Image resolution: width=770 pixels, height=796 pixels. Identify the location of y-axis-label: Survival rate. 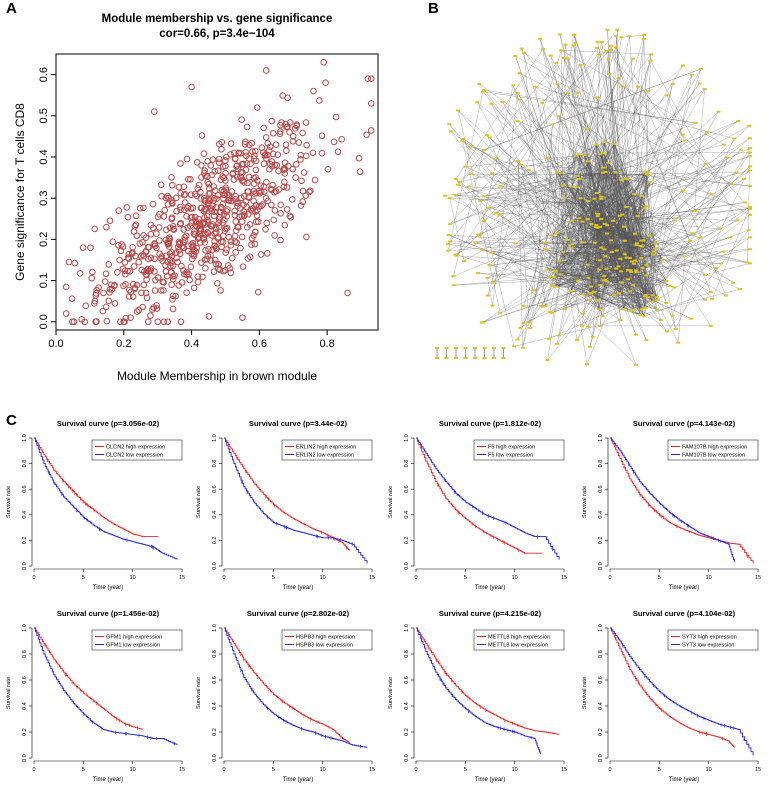
(199, 693).